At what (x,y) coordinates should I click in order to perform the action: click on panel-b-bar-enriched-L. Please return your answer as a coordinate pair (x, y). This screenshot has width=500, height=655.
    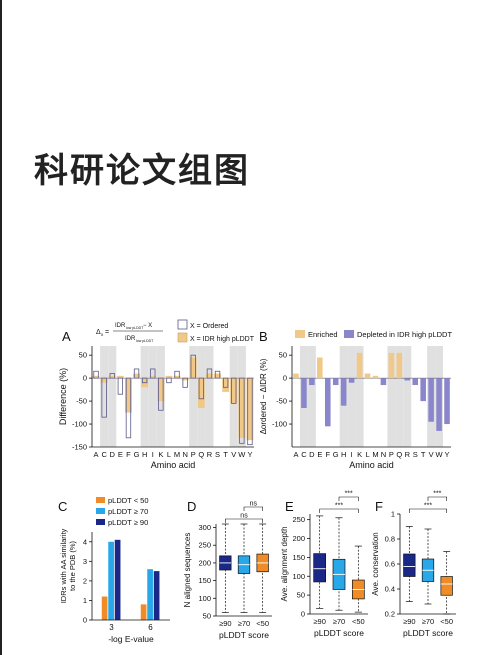
    Looking at the image, I should click on (367, 376).